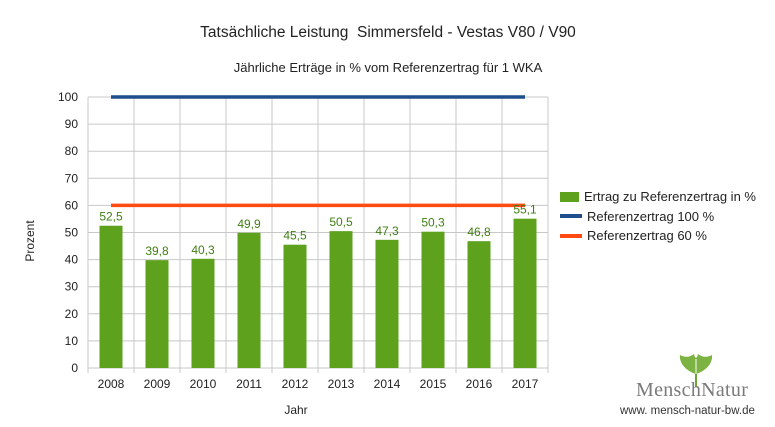  What do you see at coordinates (72, 124) in the screenshot?
I see `y-tick-label-90: 90` at bounding box center [72, 124].